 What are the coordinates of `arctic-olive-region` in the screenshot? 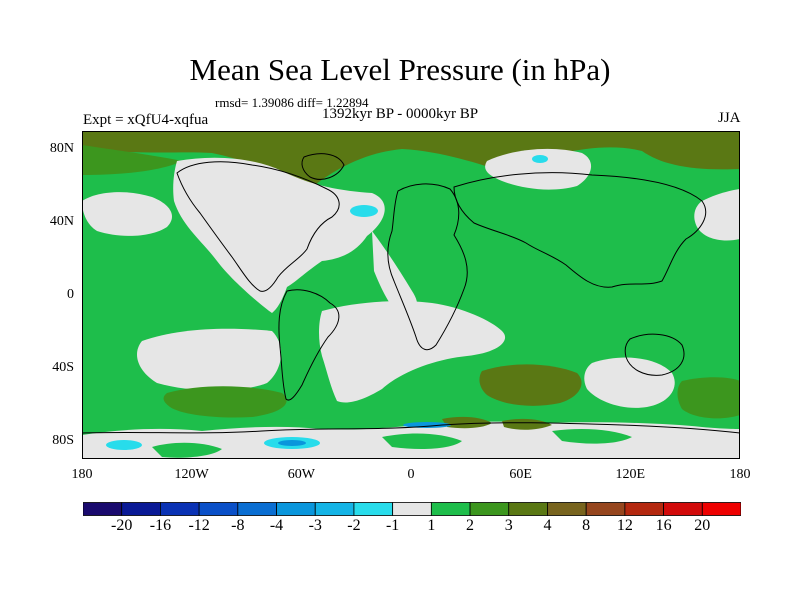 It's located at (411, 161).